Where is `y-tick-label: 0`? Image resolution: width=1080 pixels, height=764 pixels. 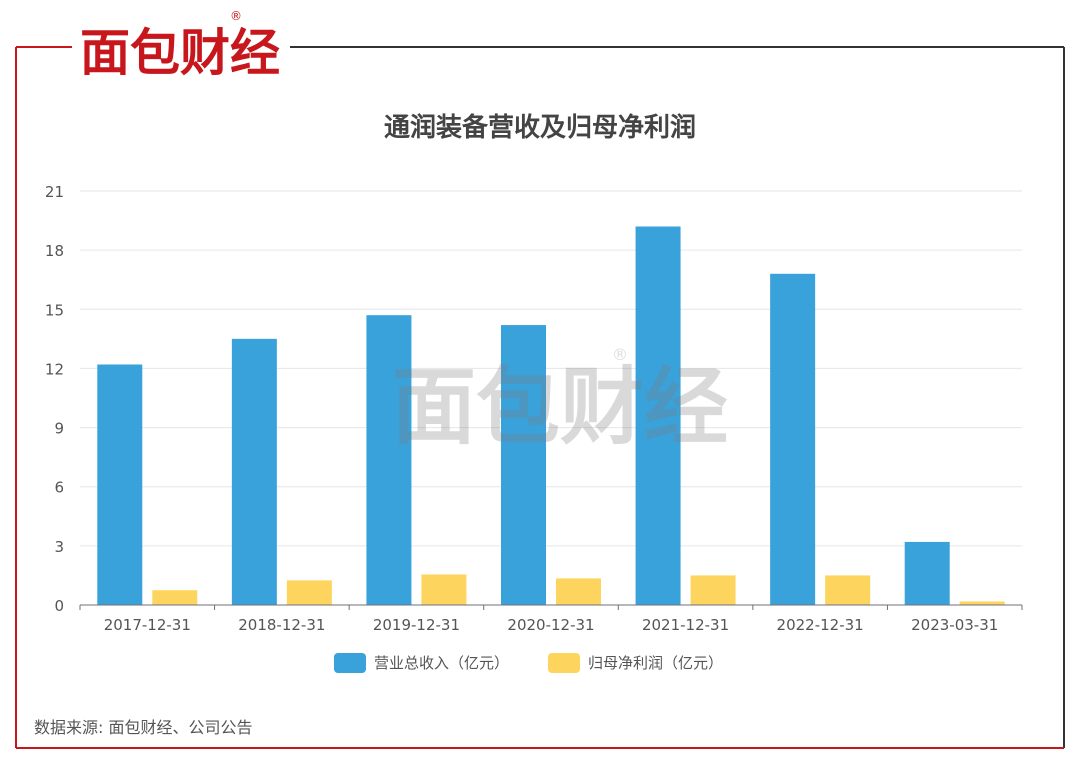 y-tick-label: 0 is located at coordinates (59, 606).